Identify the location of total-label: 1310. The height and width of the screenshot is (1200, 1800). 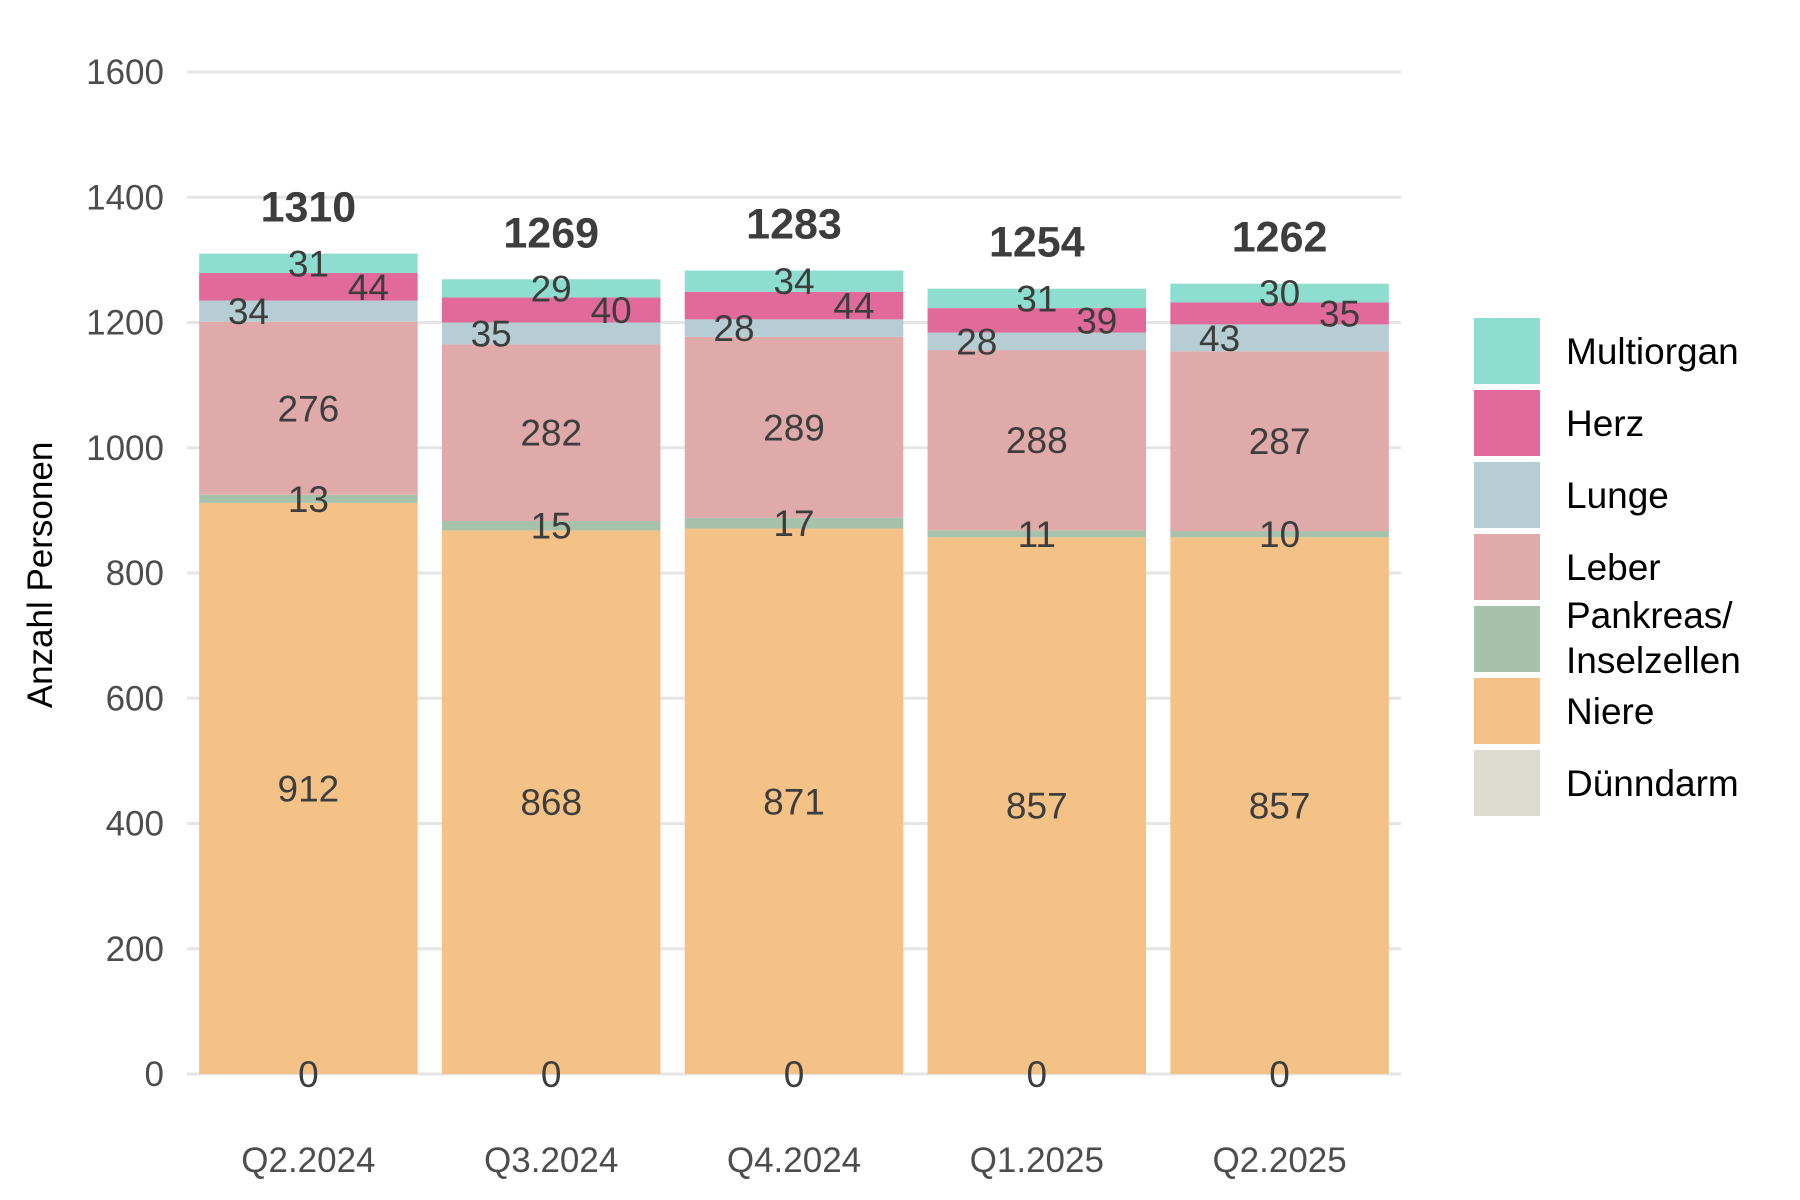
(309, 208).